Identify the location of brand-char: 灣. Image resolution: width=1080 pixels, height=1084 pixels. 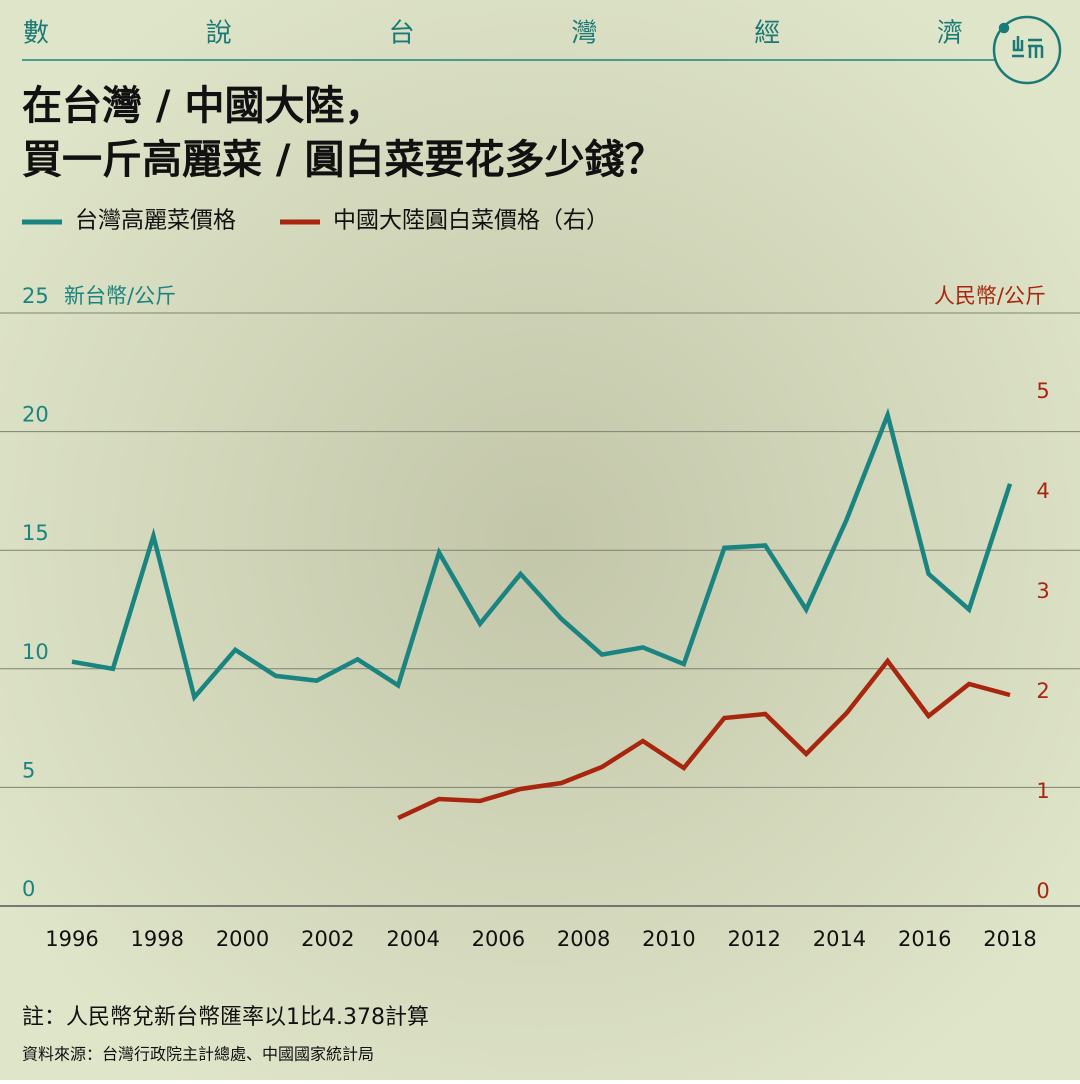
(584, 34).